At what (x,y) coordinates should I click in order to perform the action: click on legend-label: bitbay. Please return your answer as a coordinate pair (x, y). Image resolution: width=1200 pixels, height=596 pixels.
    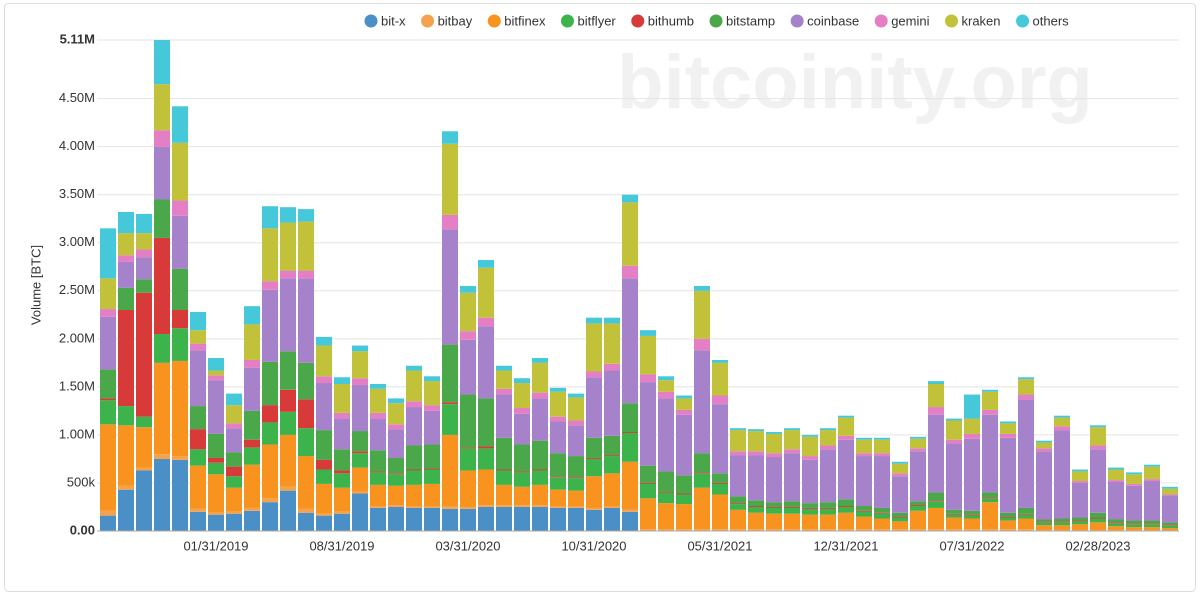
    Looking at the image, I should click on (455, 20).